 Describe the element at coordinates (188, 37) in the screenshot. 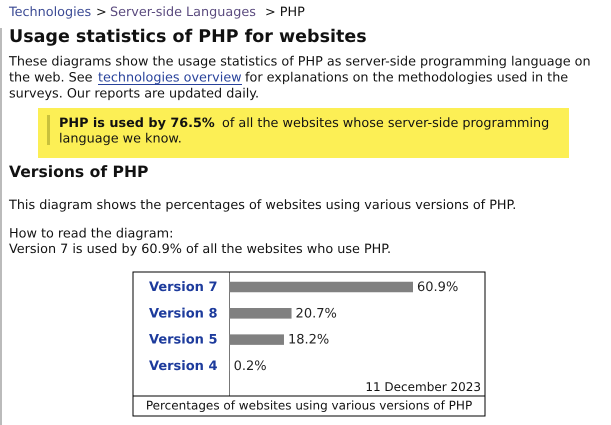

I see `text: Usage statistics of PHP for websites` at that location.